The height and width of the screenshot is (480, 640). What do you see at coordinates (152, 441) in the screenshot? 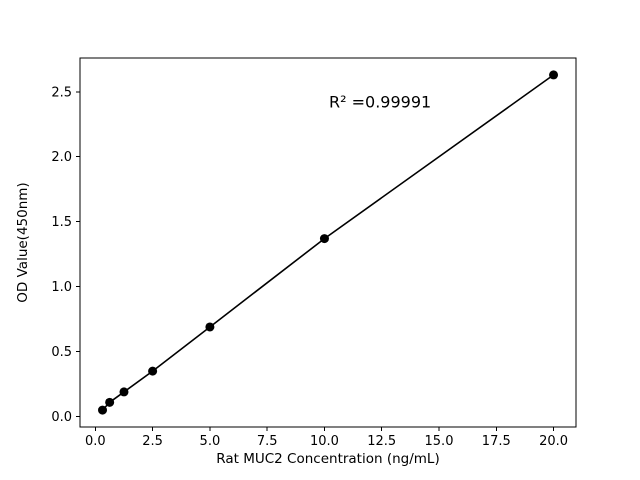
I see `x-tick-label: 2.5` at bounding box center [152, 441].